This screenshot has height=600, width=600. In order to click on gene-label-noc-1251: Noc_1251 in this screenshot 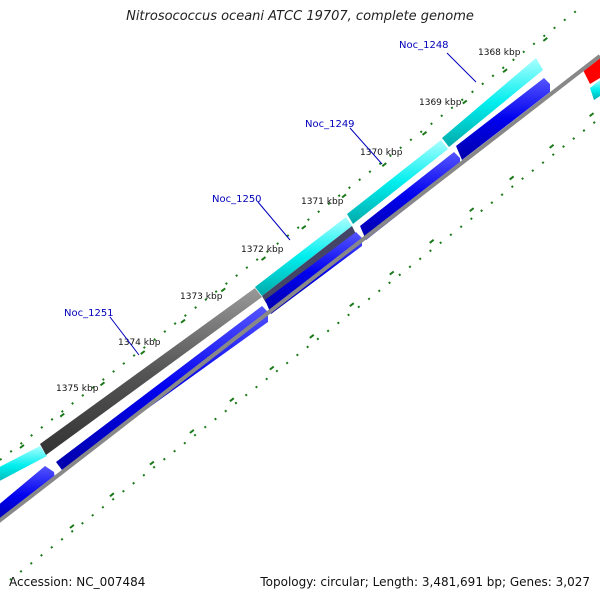, I will do `click(89, 313)`.